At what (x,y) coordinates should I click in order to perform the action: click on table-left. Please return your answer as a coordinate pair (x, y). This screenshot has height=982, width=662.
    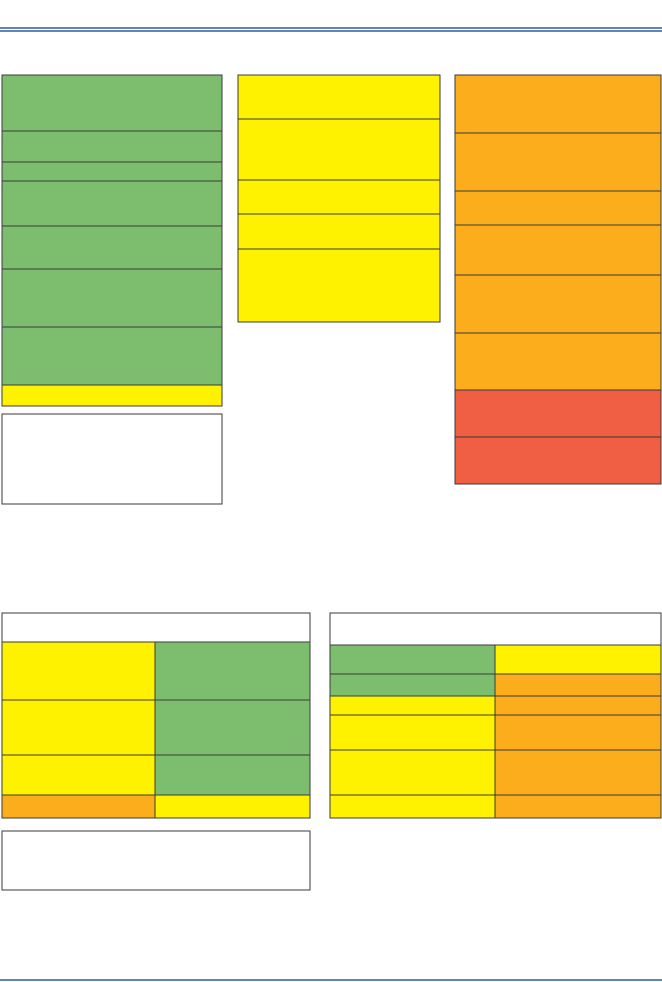
    Looking at the image, I should click on (156, 751).